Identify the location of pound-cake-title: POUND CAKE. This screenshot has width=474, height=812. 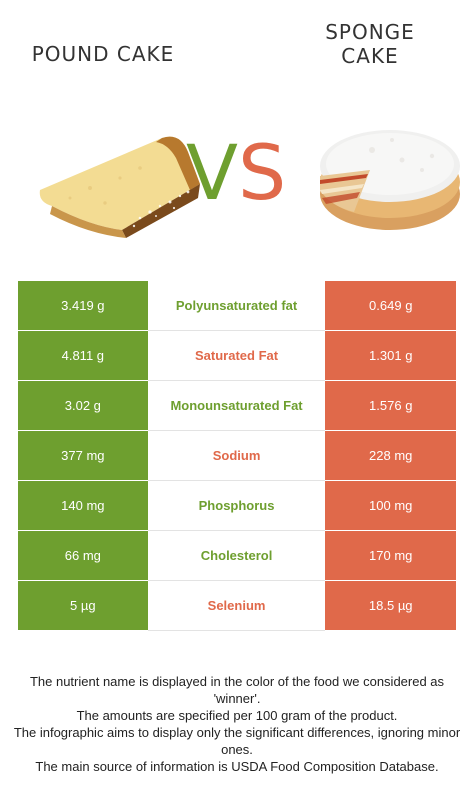
(103, 54).